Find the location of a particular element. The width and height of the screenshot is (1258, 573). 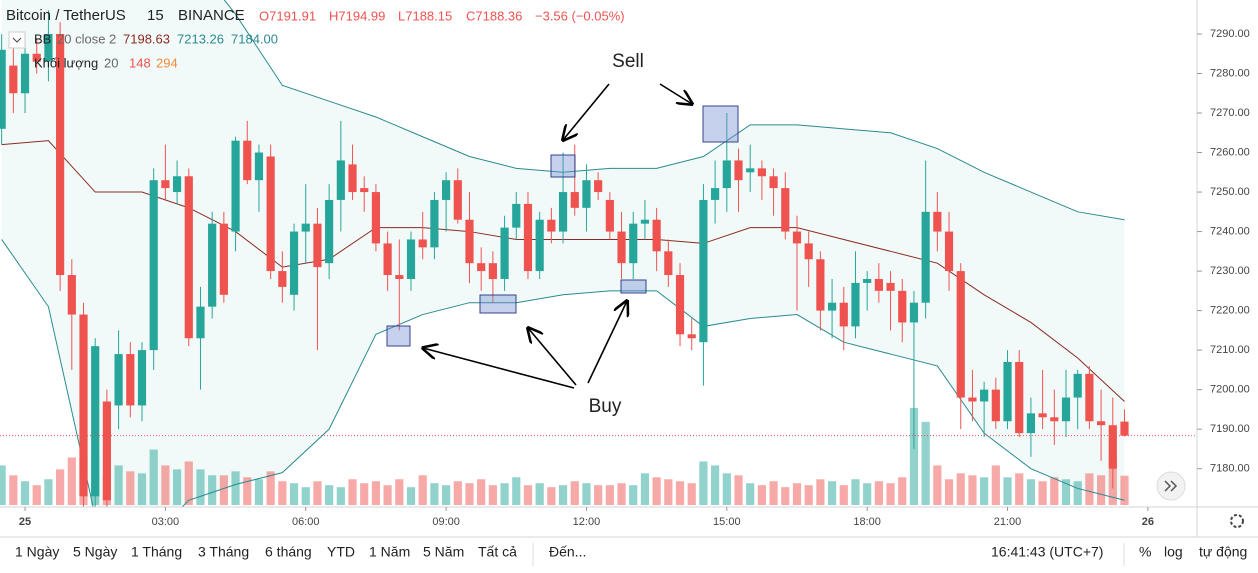

ohlc-low: L7188.15 is located at coordinates (425, 15).